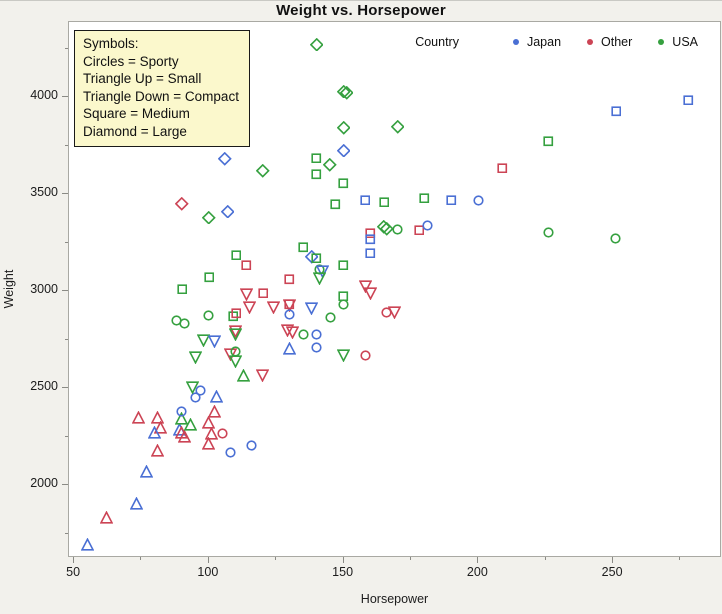  What do you see at coordinates (609, 42) in the screenshot?
I see `legend-item-other: Other` at bounding box center [609, 42].